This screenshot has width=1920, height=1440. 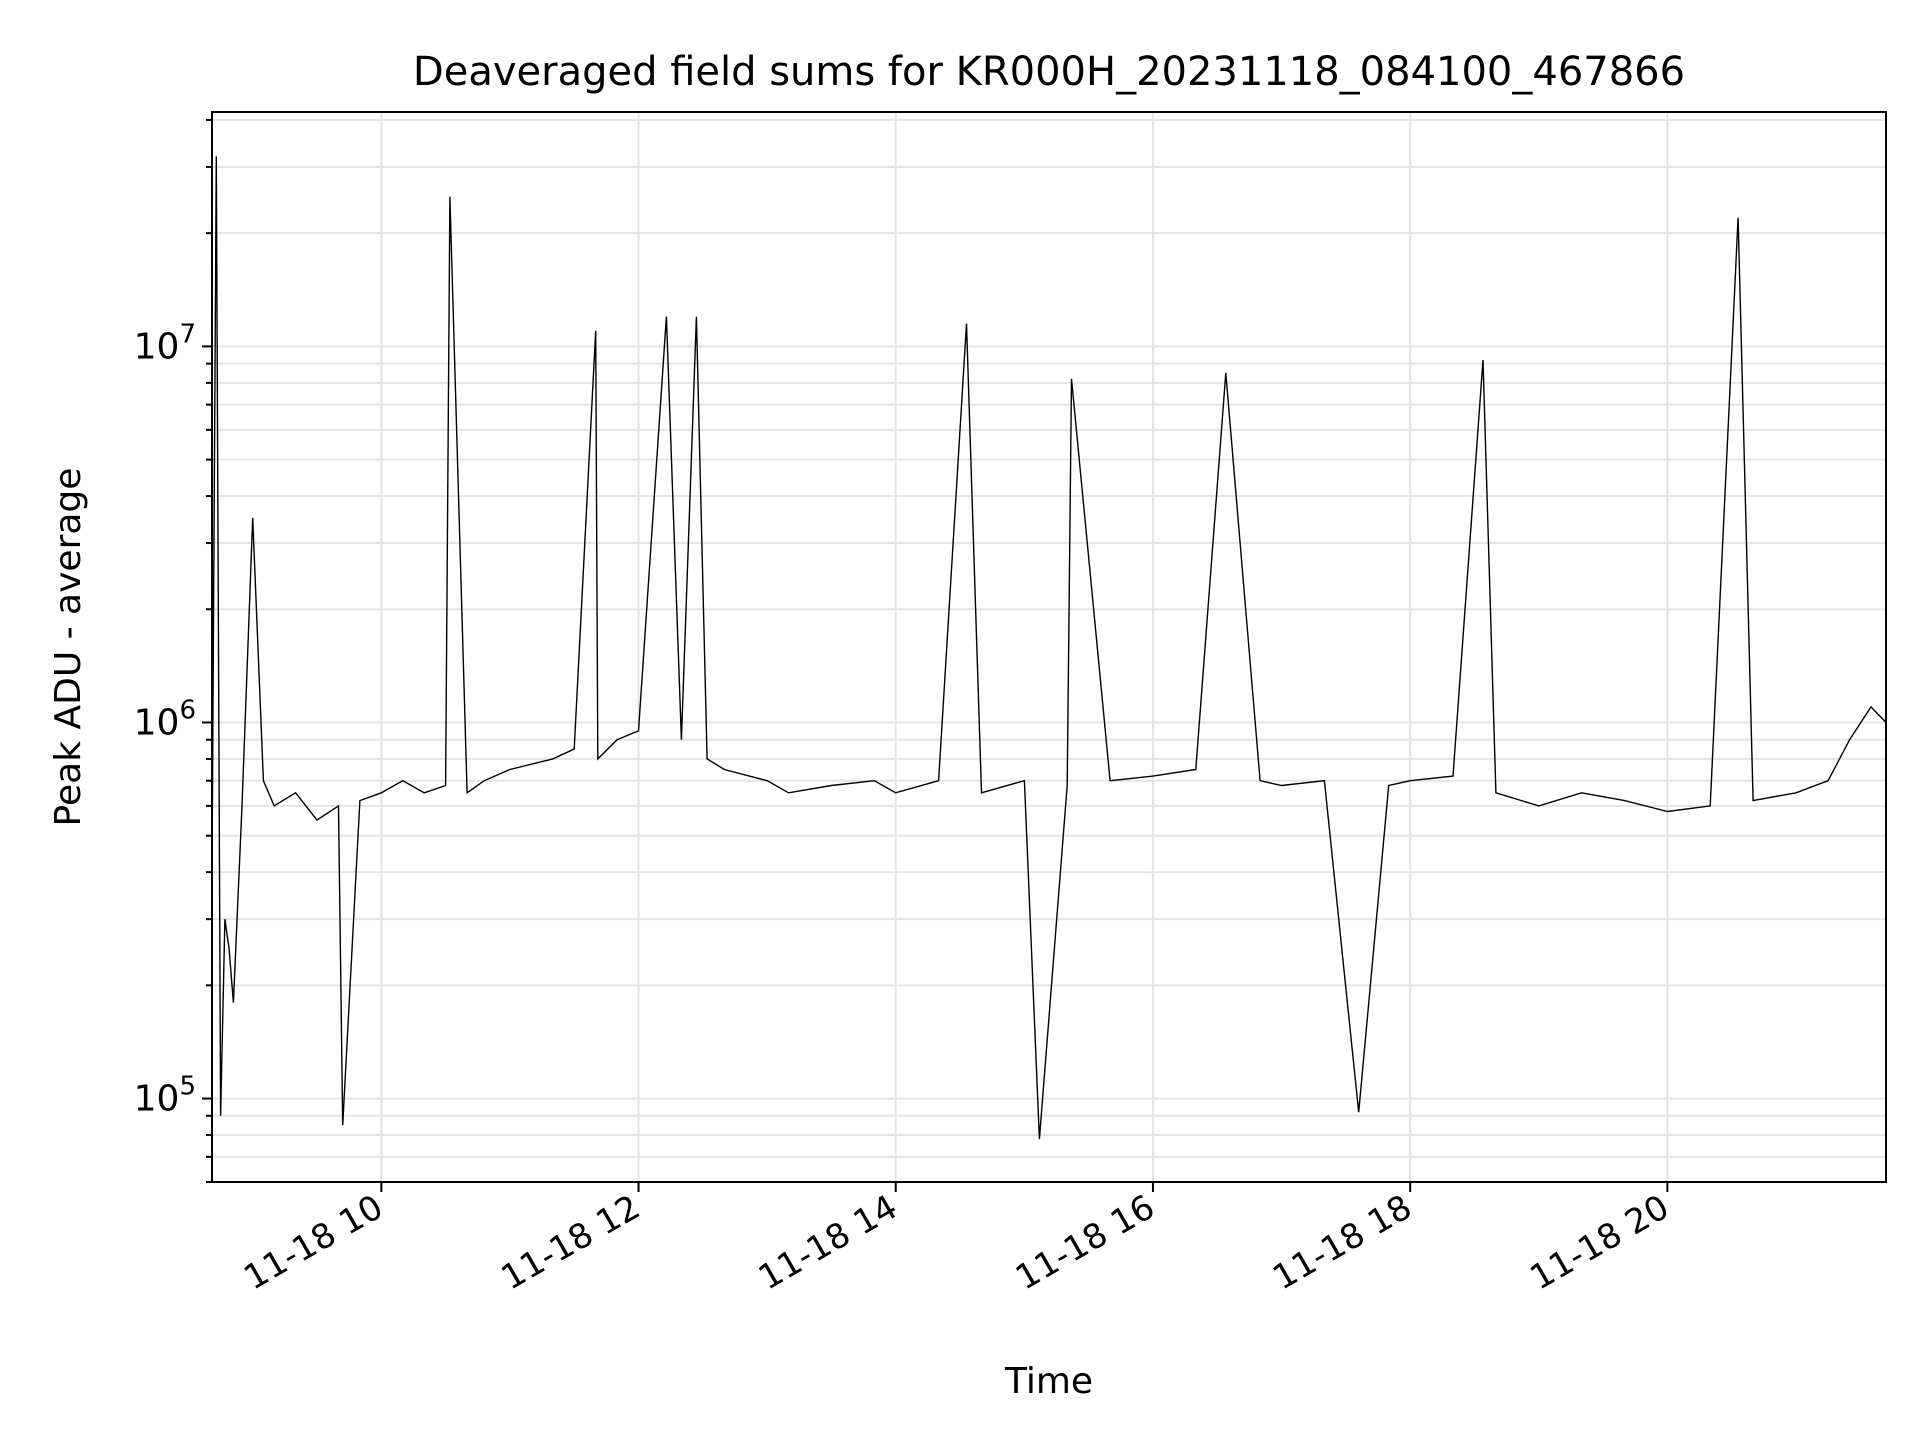 I want to click on x-axis-label: Time, so click(x=1048, y=1381).